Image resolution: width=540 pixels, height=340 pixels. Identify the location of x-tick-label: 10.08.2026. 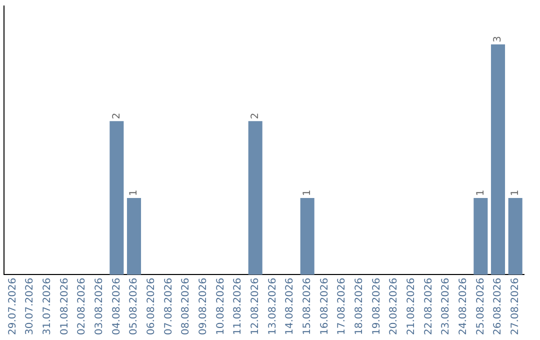
(220, 307).